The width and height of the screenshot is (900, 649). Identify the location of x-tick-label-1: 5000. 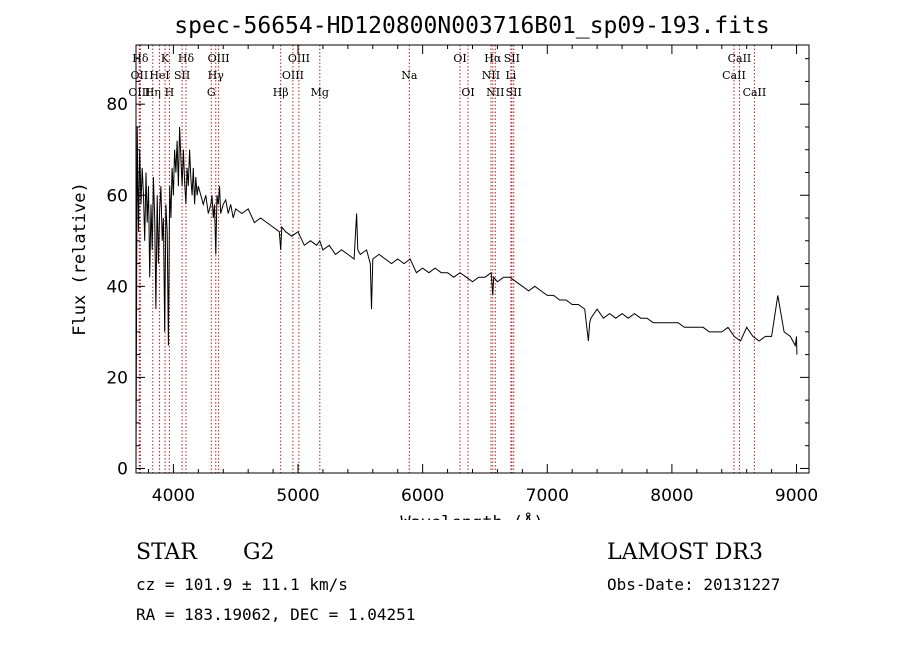
(297, 496).